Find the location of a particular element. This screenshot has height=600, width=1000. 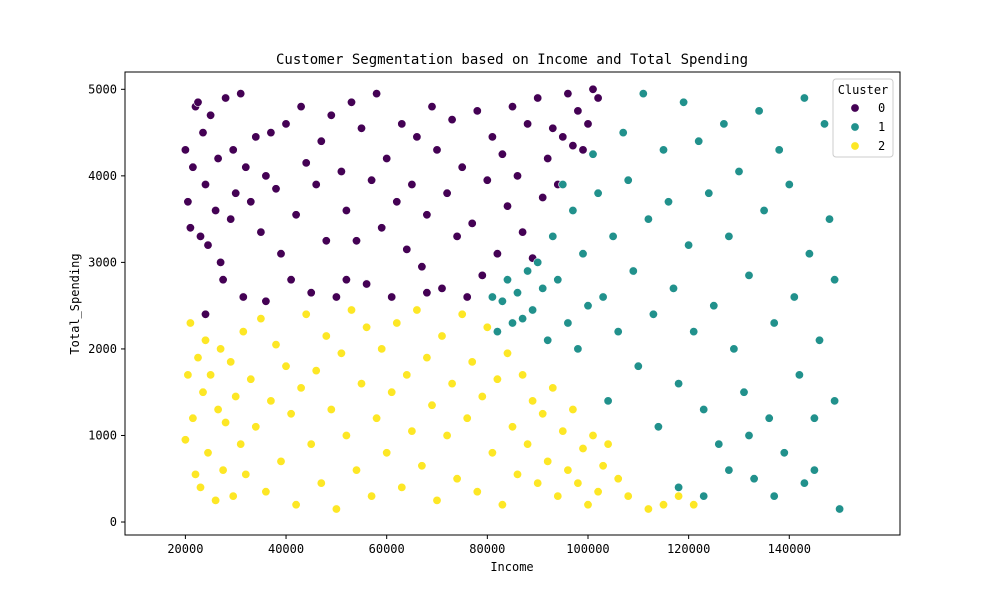

legend-title: Cluster is located at coordinates (863, 90).